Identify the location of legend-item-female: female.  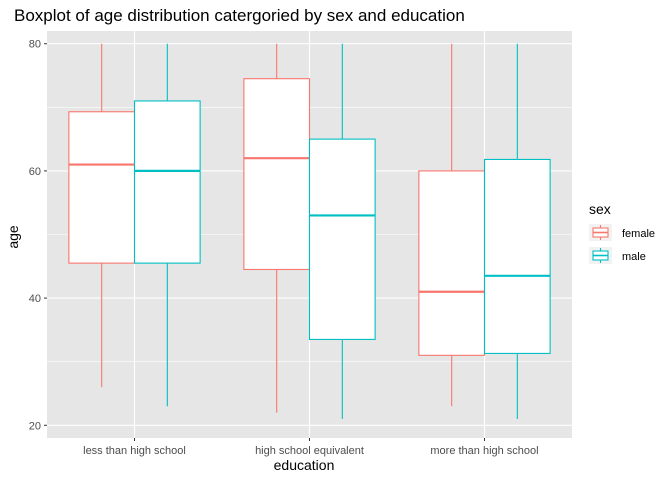
(622, 232).